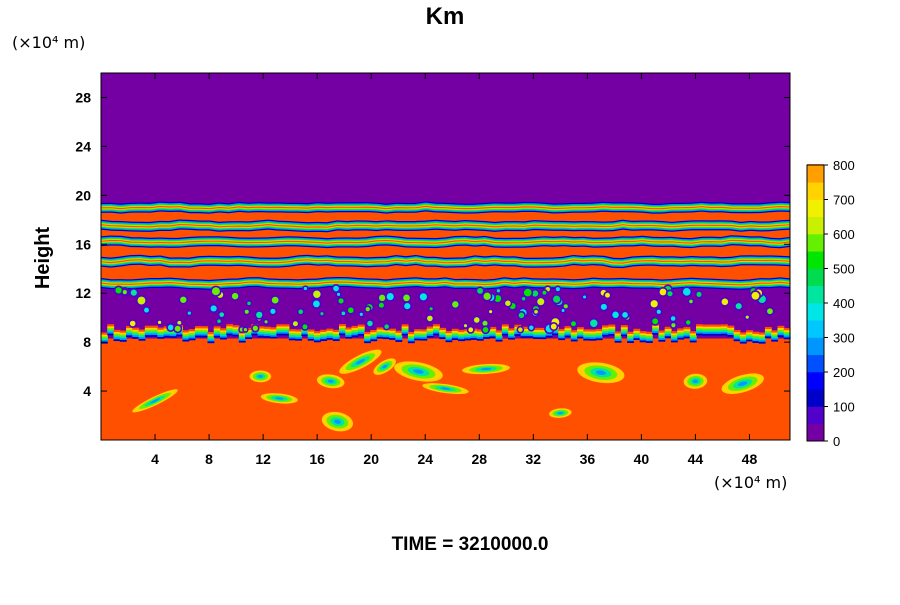 The height and width of the screenshot is (605, 900). I want to click on y-tick-label: 20, so click(83, 195).